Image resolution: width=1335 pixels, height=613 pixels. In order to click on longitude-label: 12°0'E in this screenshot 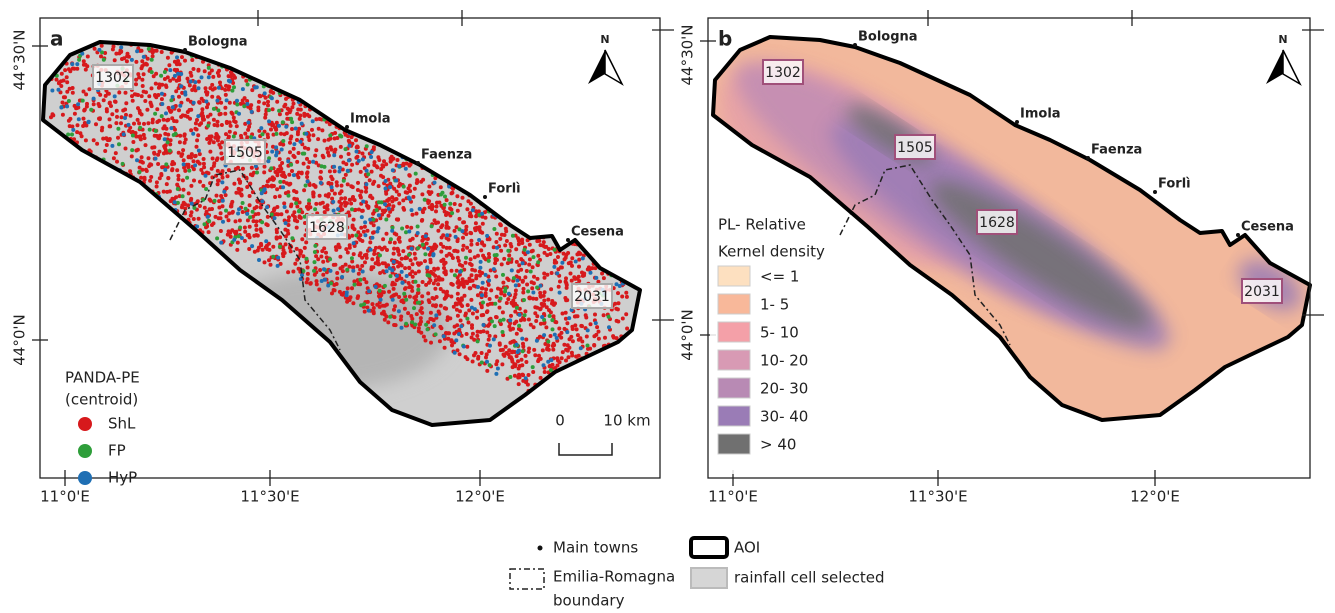, I will do `click(480, 497)`.